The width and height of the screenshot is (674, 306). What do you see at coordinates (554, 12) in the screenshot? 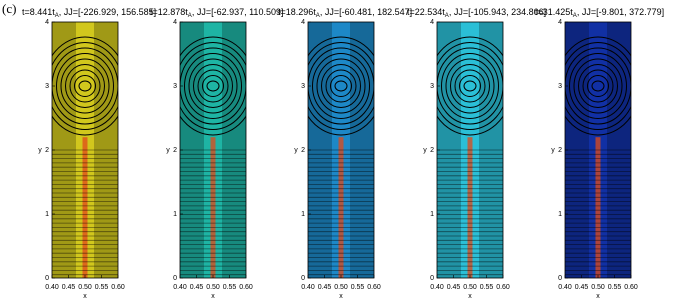
I see `title-part: t=31.425t` at bounding box center [554, 12].